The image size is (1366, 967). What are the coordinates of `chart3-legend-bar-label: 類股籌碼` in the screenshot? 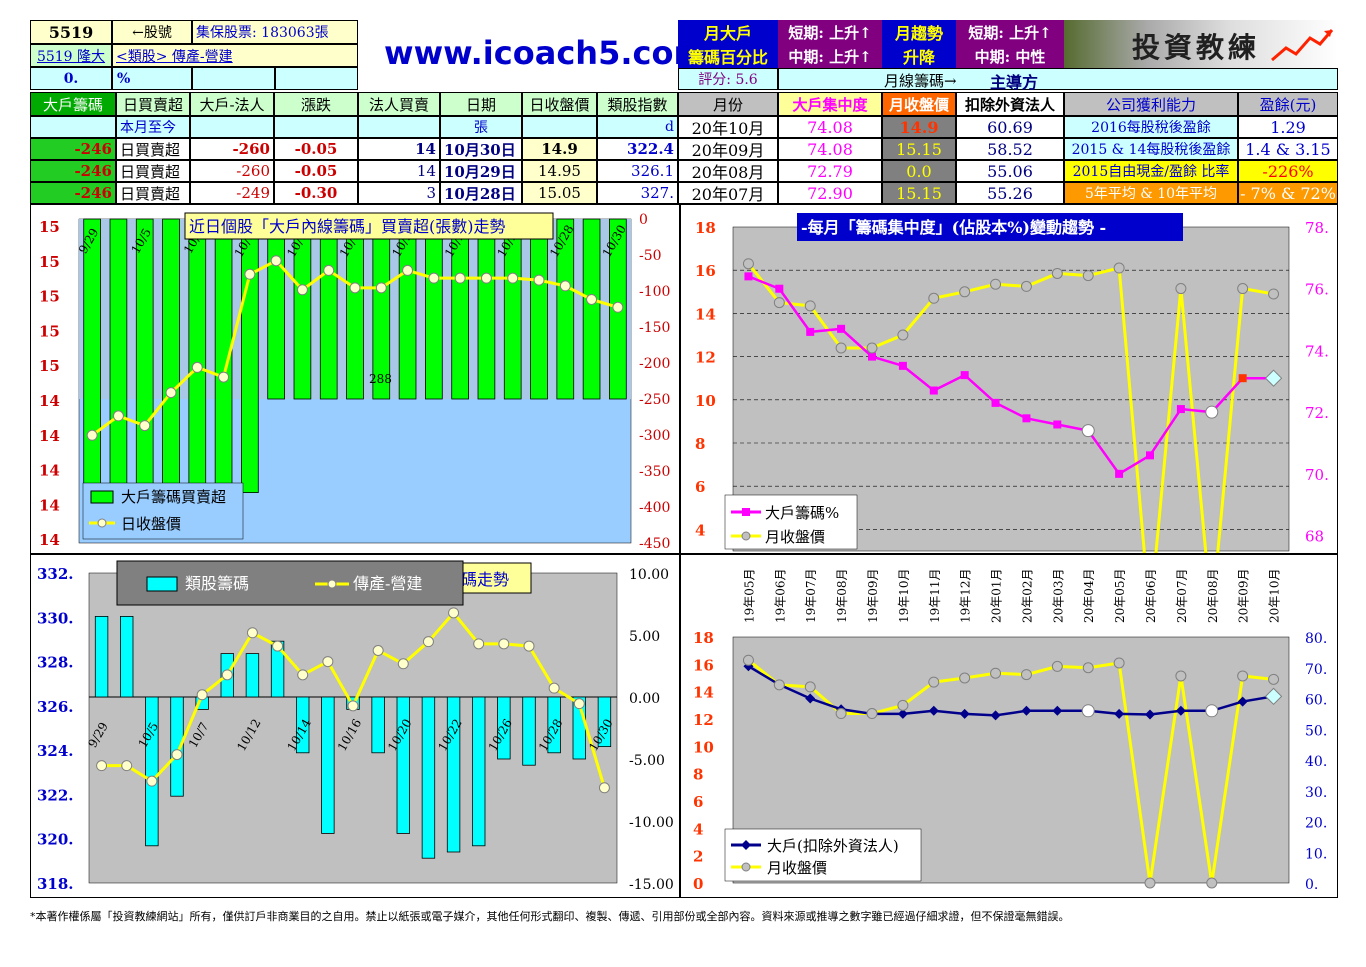 It's located at (217, 583).